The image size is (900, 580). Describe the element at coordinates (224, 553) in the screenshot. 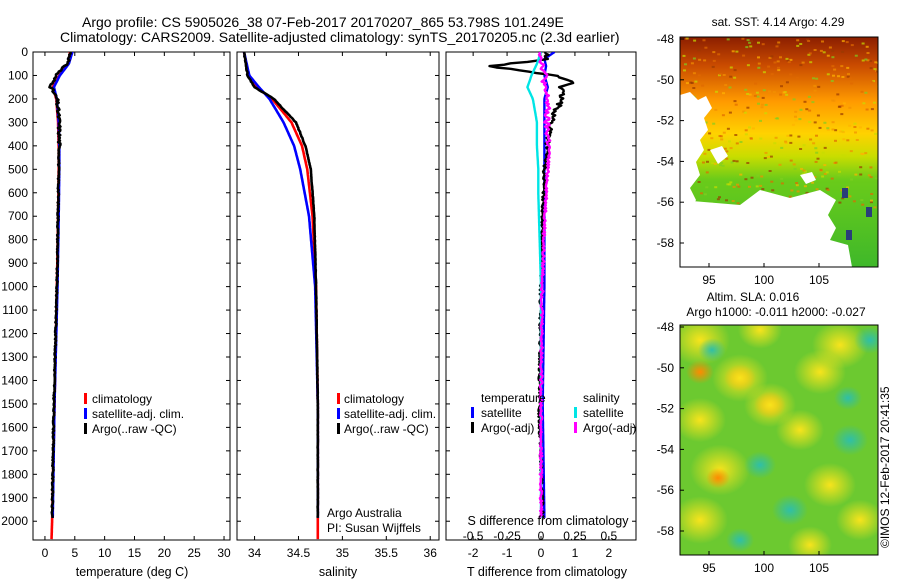

I see `x-tick-label: 30` at that location.